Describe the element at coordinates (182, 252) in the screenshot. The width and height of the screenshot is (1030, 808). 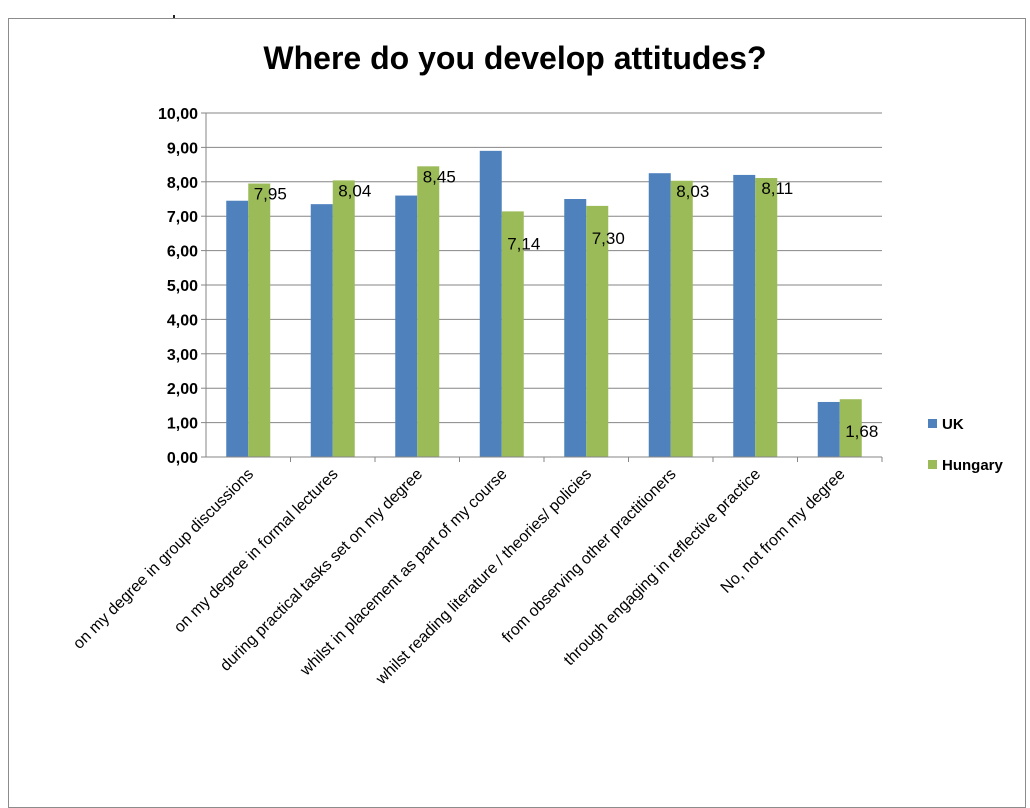
I see `y-tick-label: 6,00` at that location.